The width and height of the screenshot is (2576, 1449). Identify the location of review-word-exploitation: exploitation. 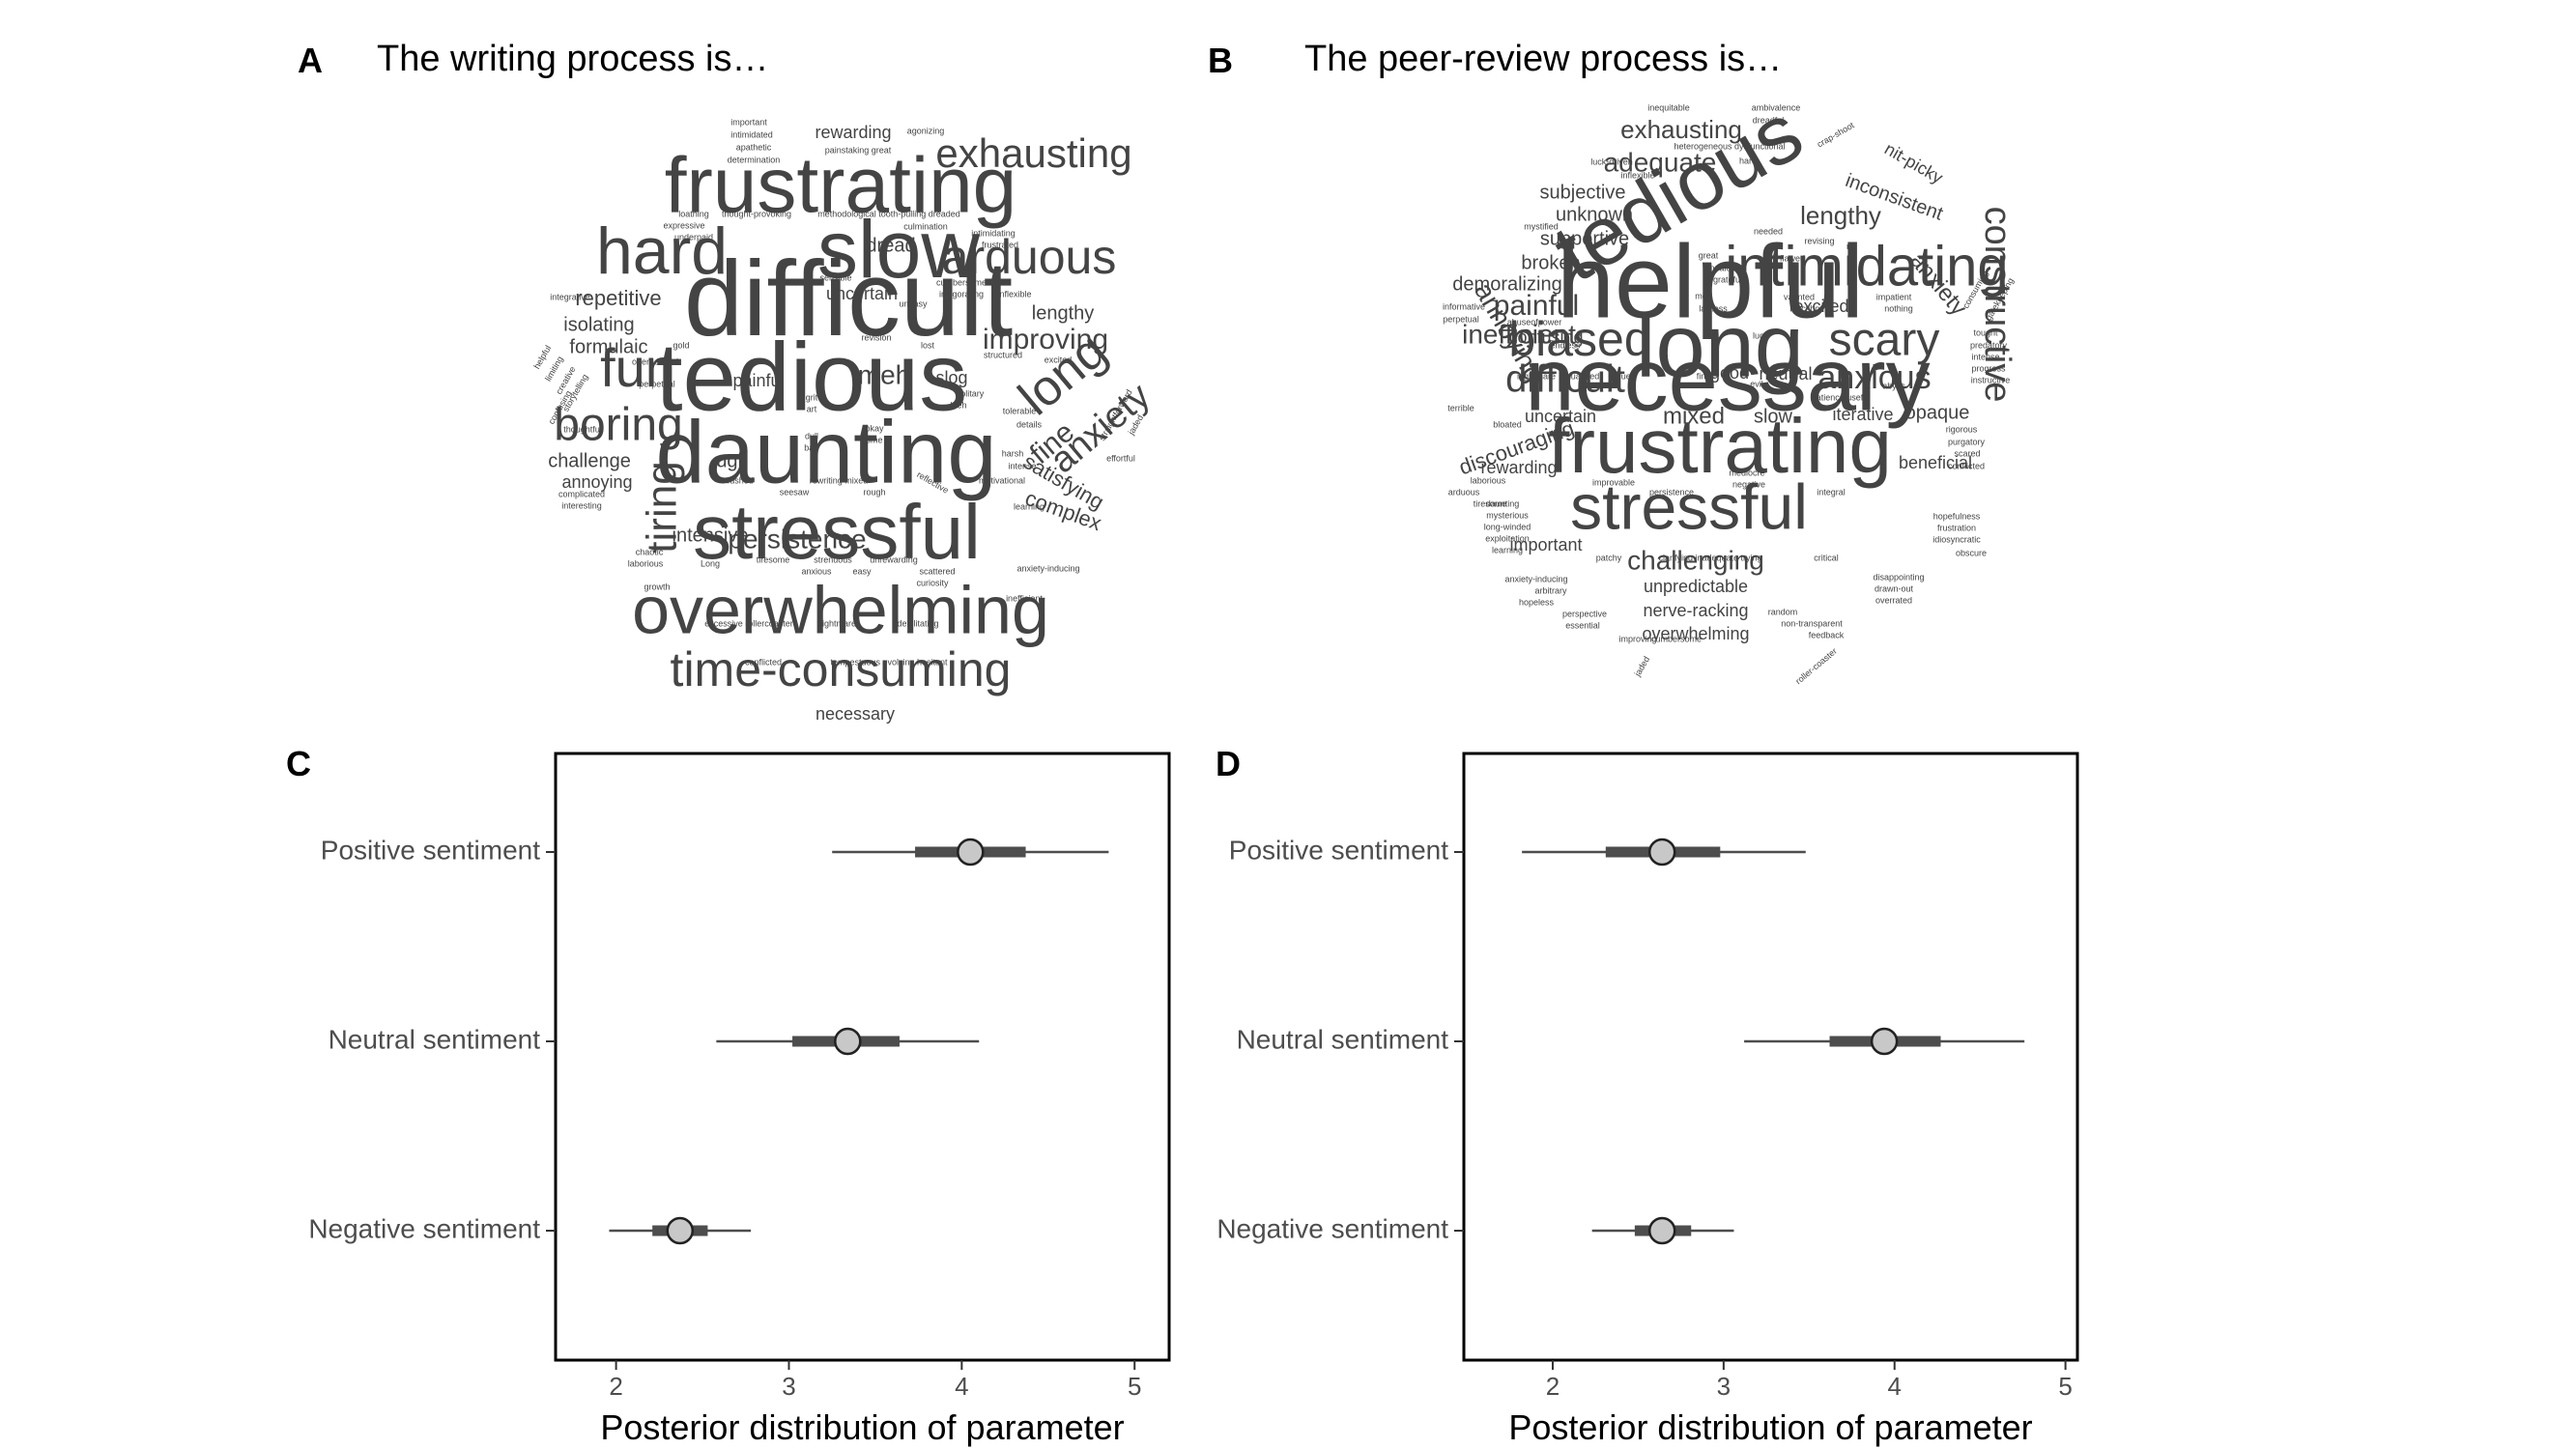
(1508, 538).